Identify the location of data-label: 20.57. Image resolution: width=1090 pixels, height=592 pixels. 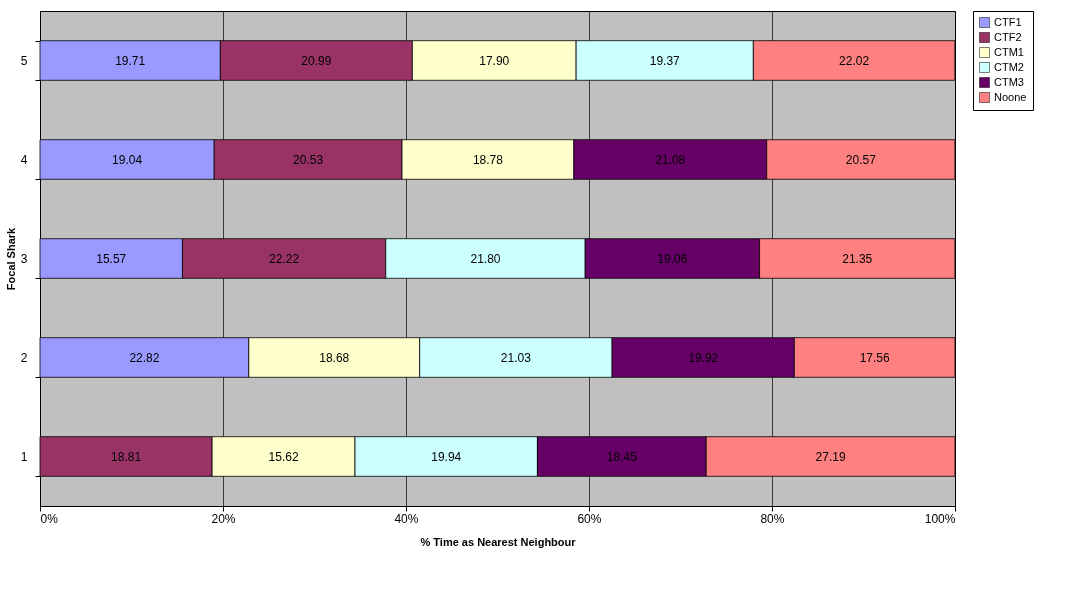
(861, 159).